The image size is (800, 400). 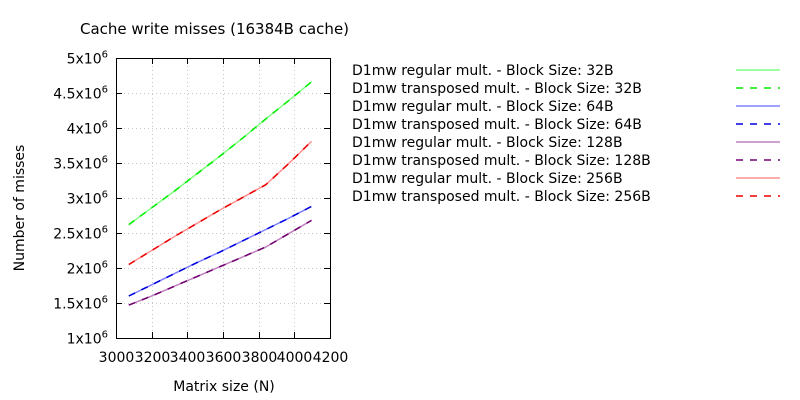 I want to click on legend-label: D1mw transposed mult. - Block Size: 32B, so click(x=497, y=89).